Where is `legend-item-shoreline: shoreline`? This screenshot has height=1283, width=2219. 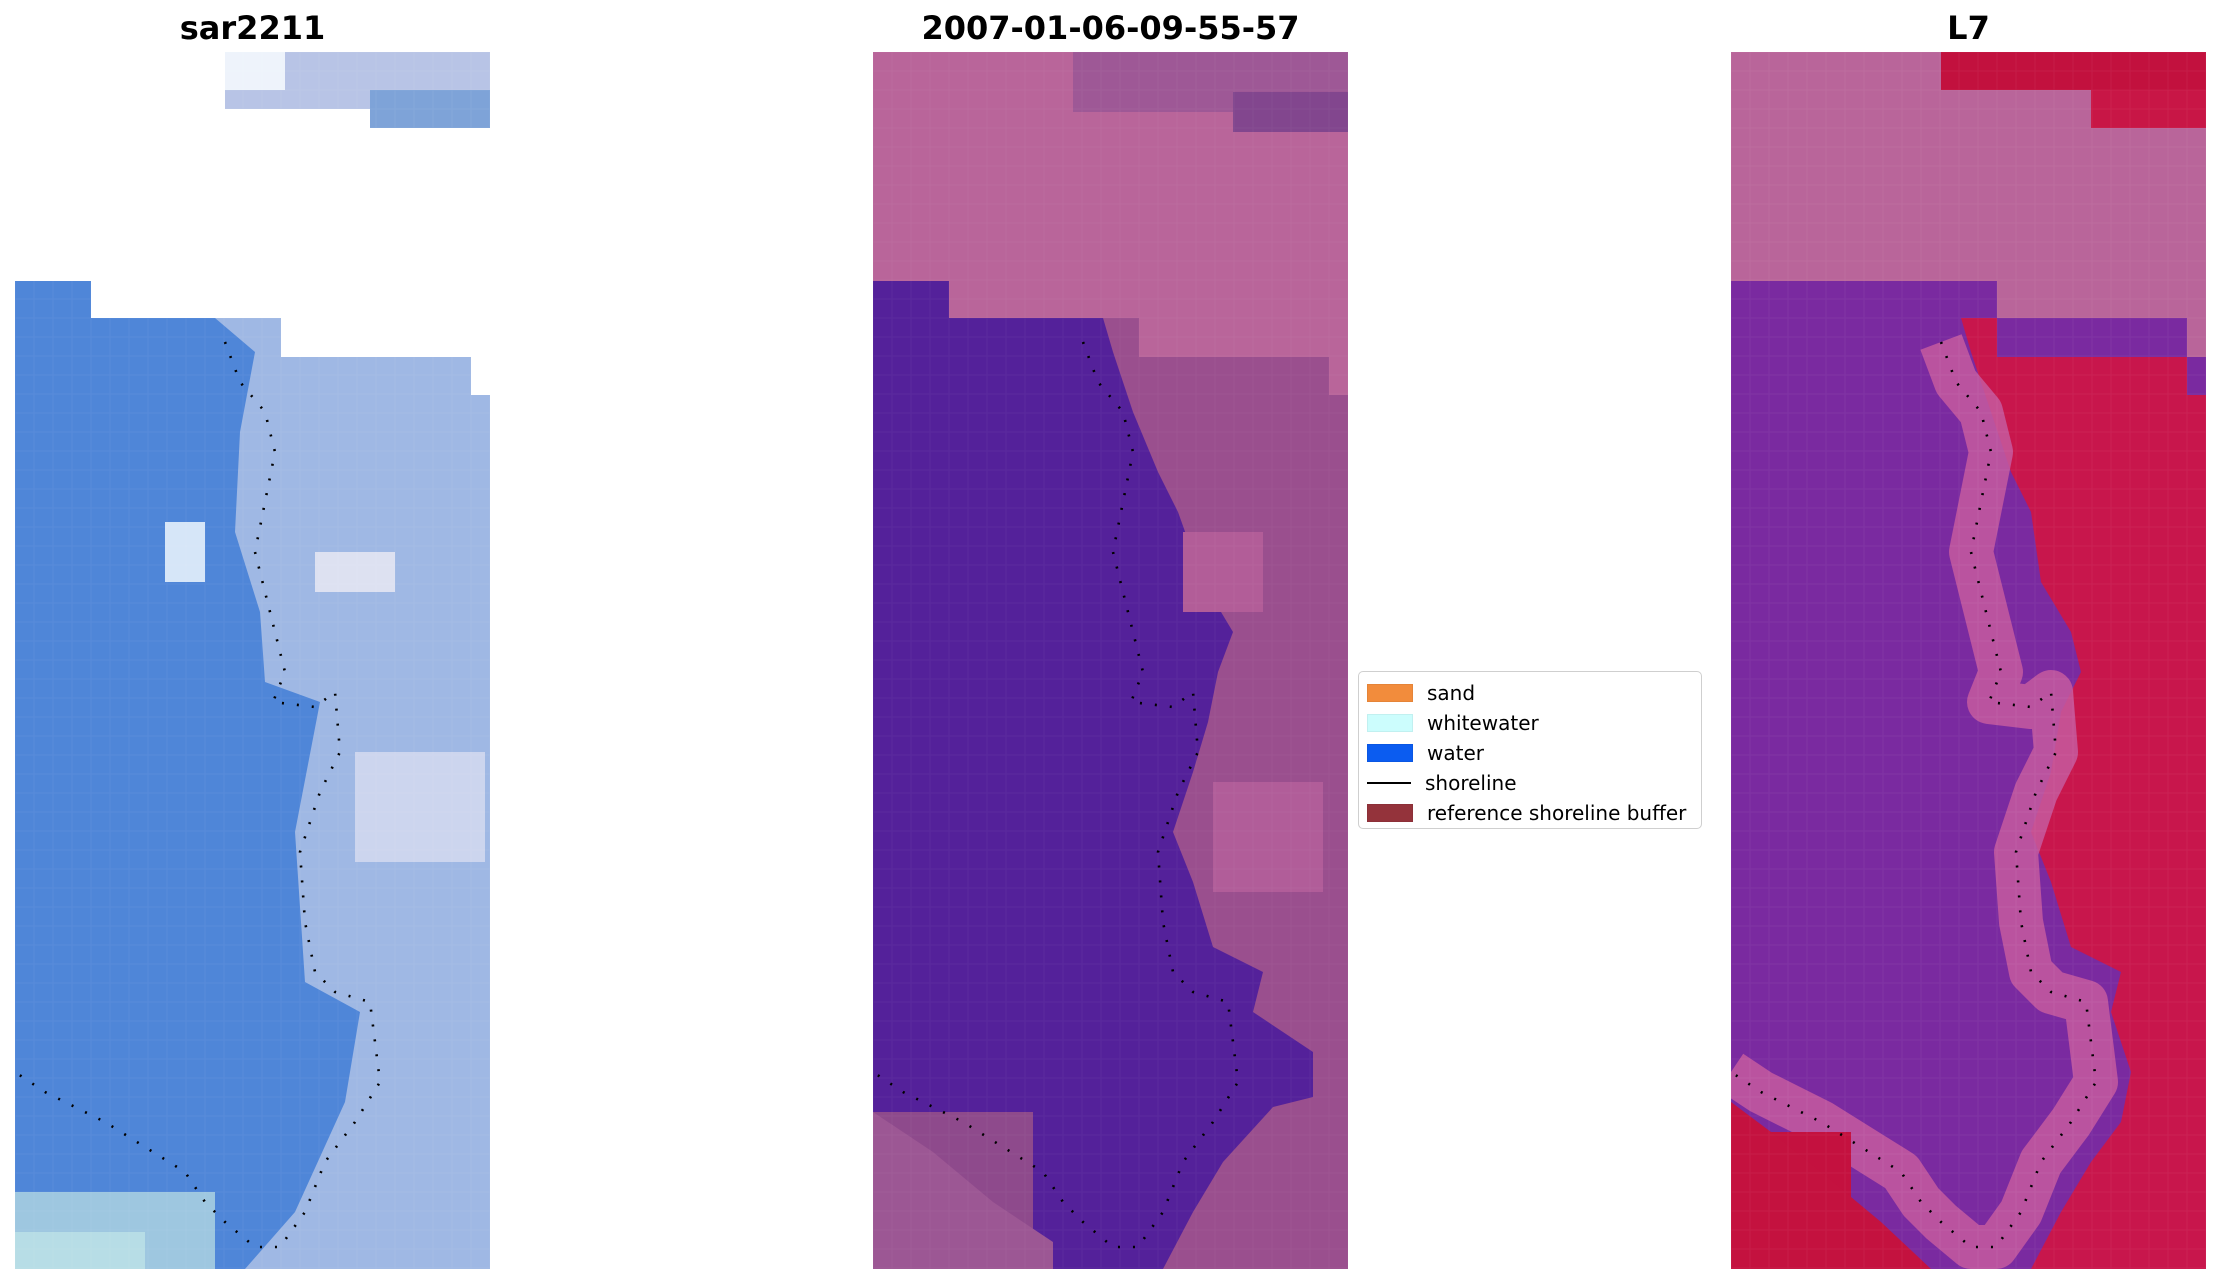
legend-item-shoreline: shoreline is located at coordinates (1530, 783).